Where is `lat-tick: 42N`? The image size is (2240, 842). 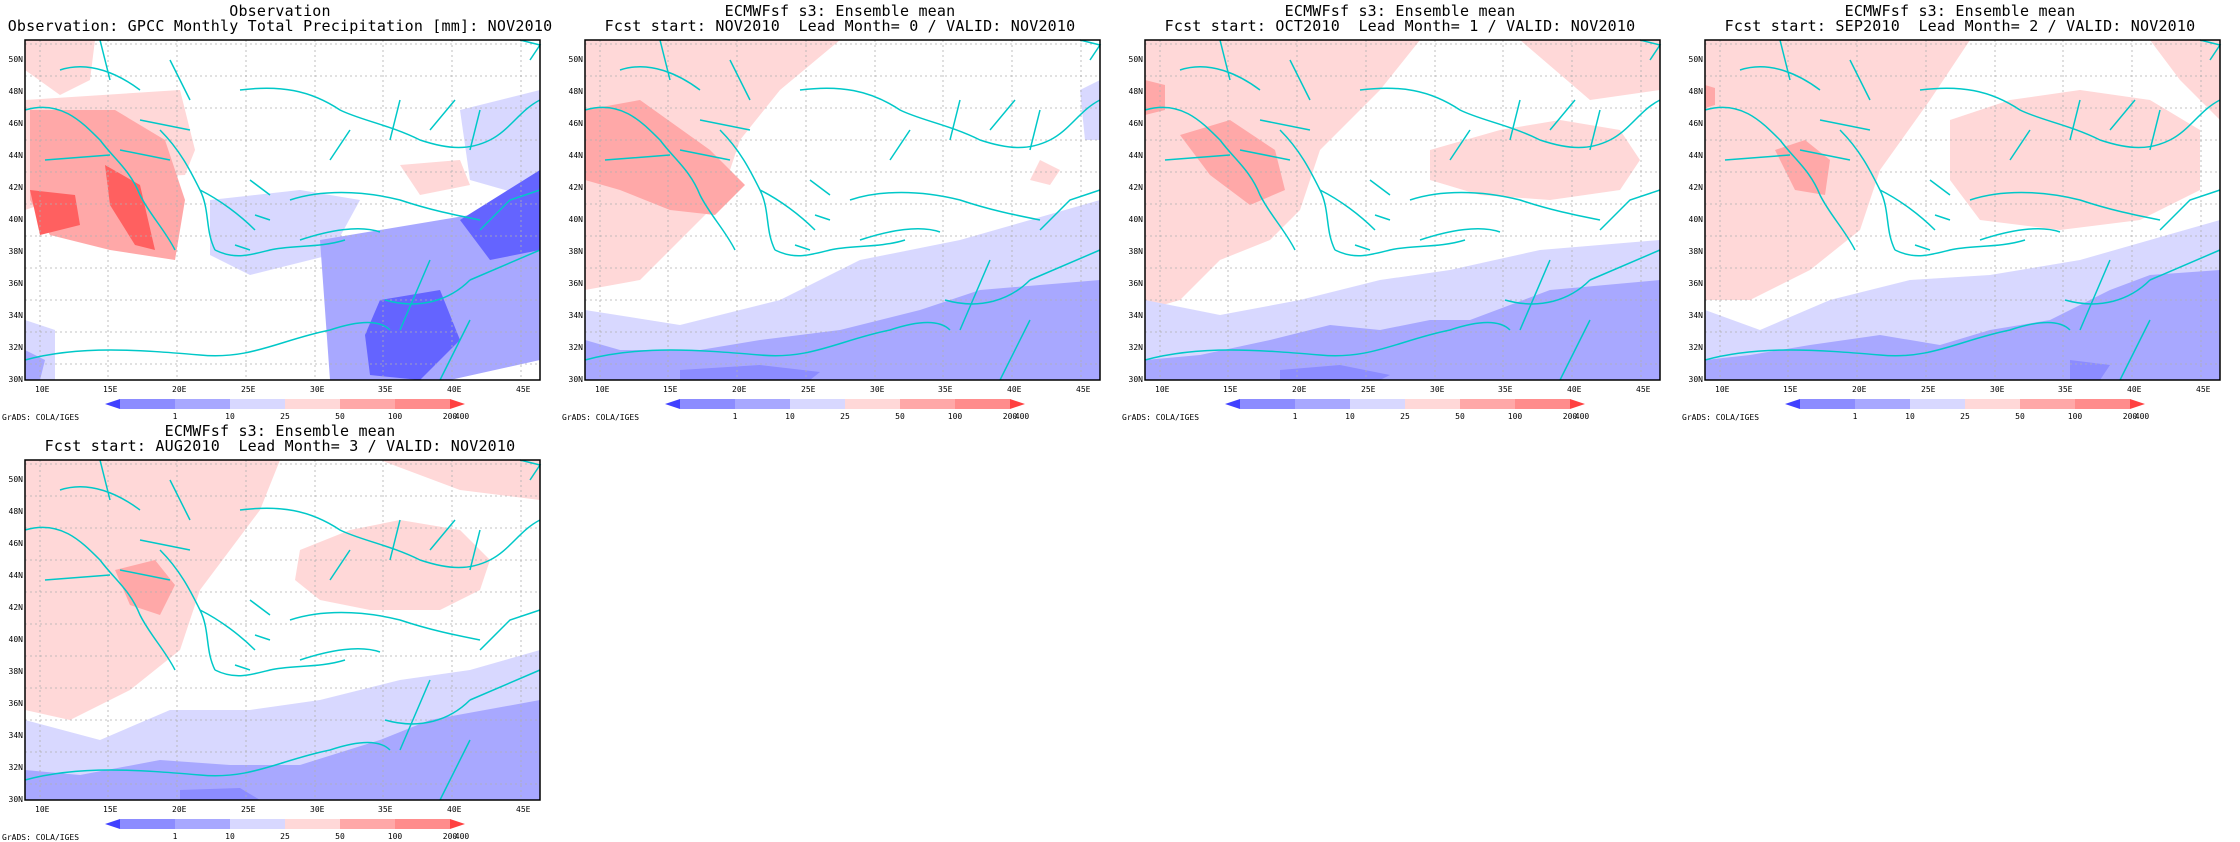
lat-tick: 42N is located at coordinates (1696, 187).